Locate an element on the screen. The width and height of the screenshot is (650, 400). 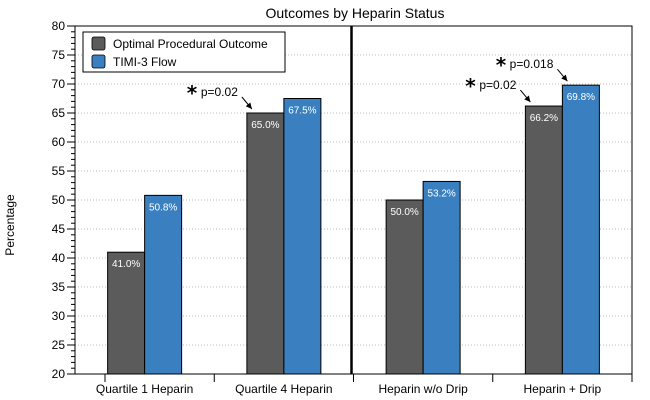
category-label: Heparin + Drip is located at coordinates (563, 389).